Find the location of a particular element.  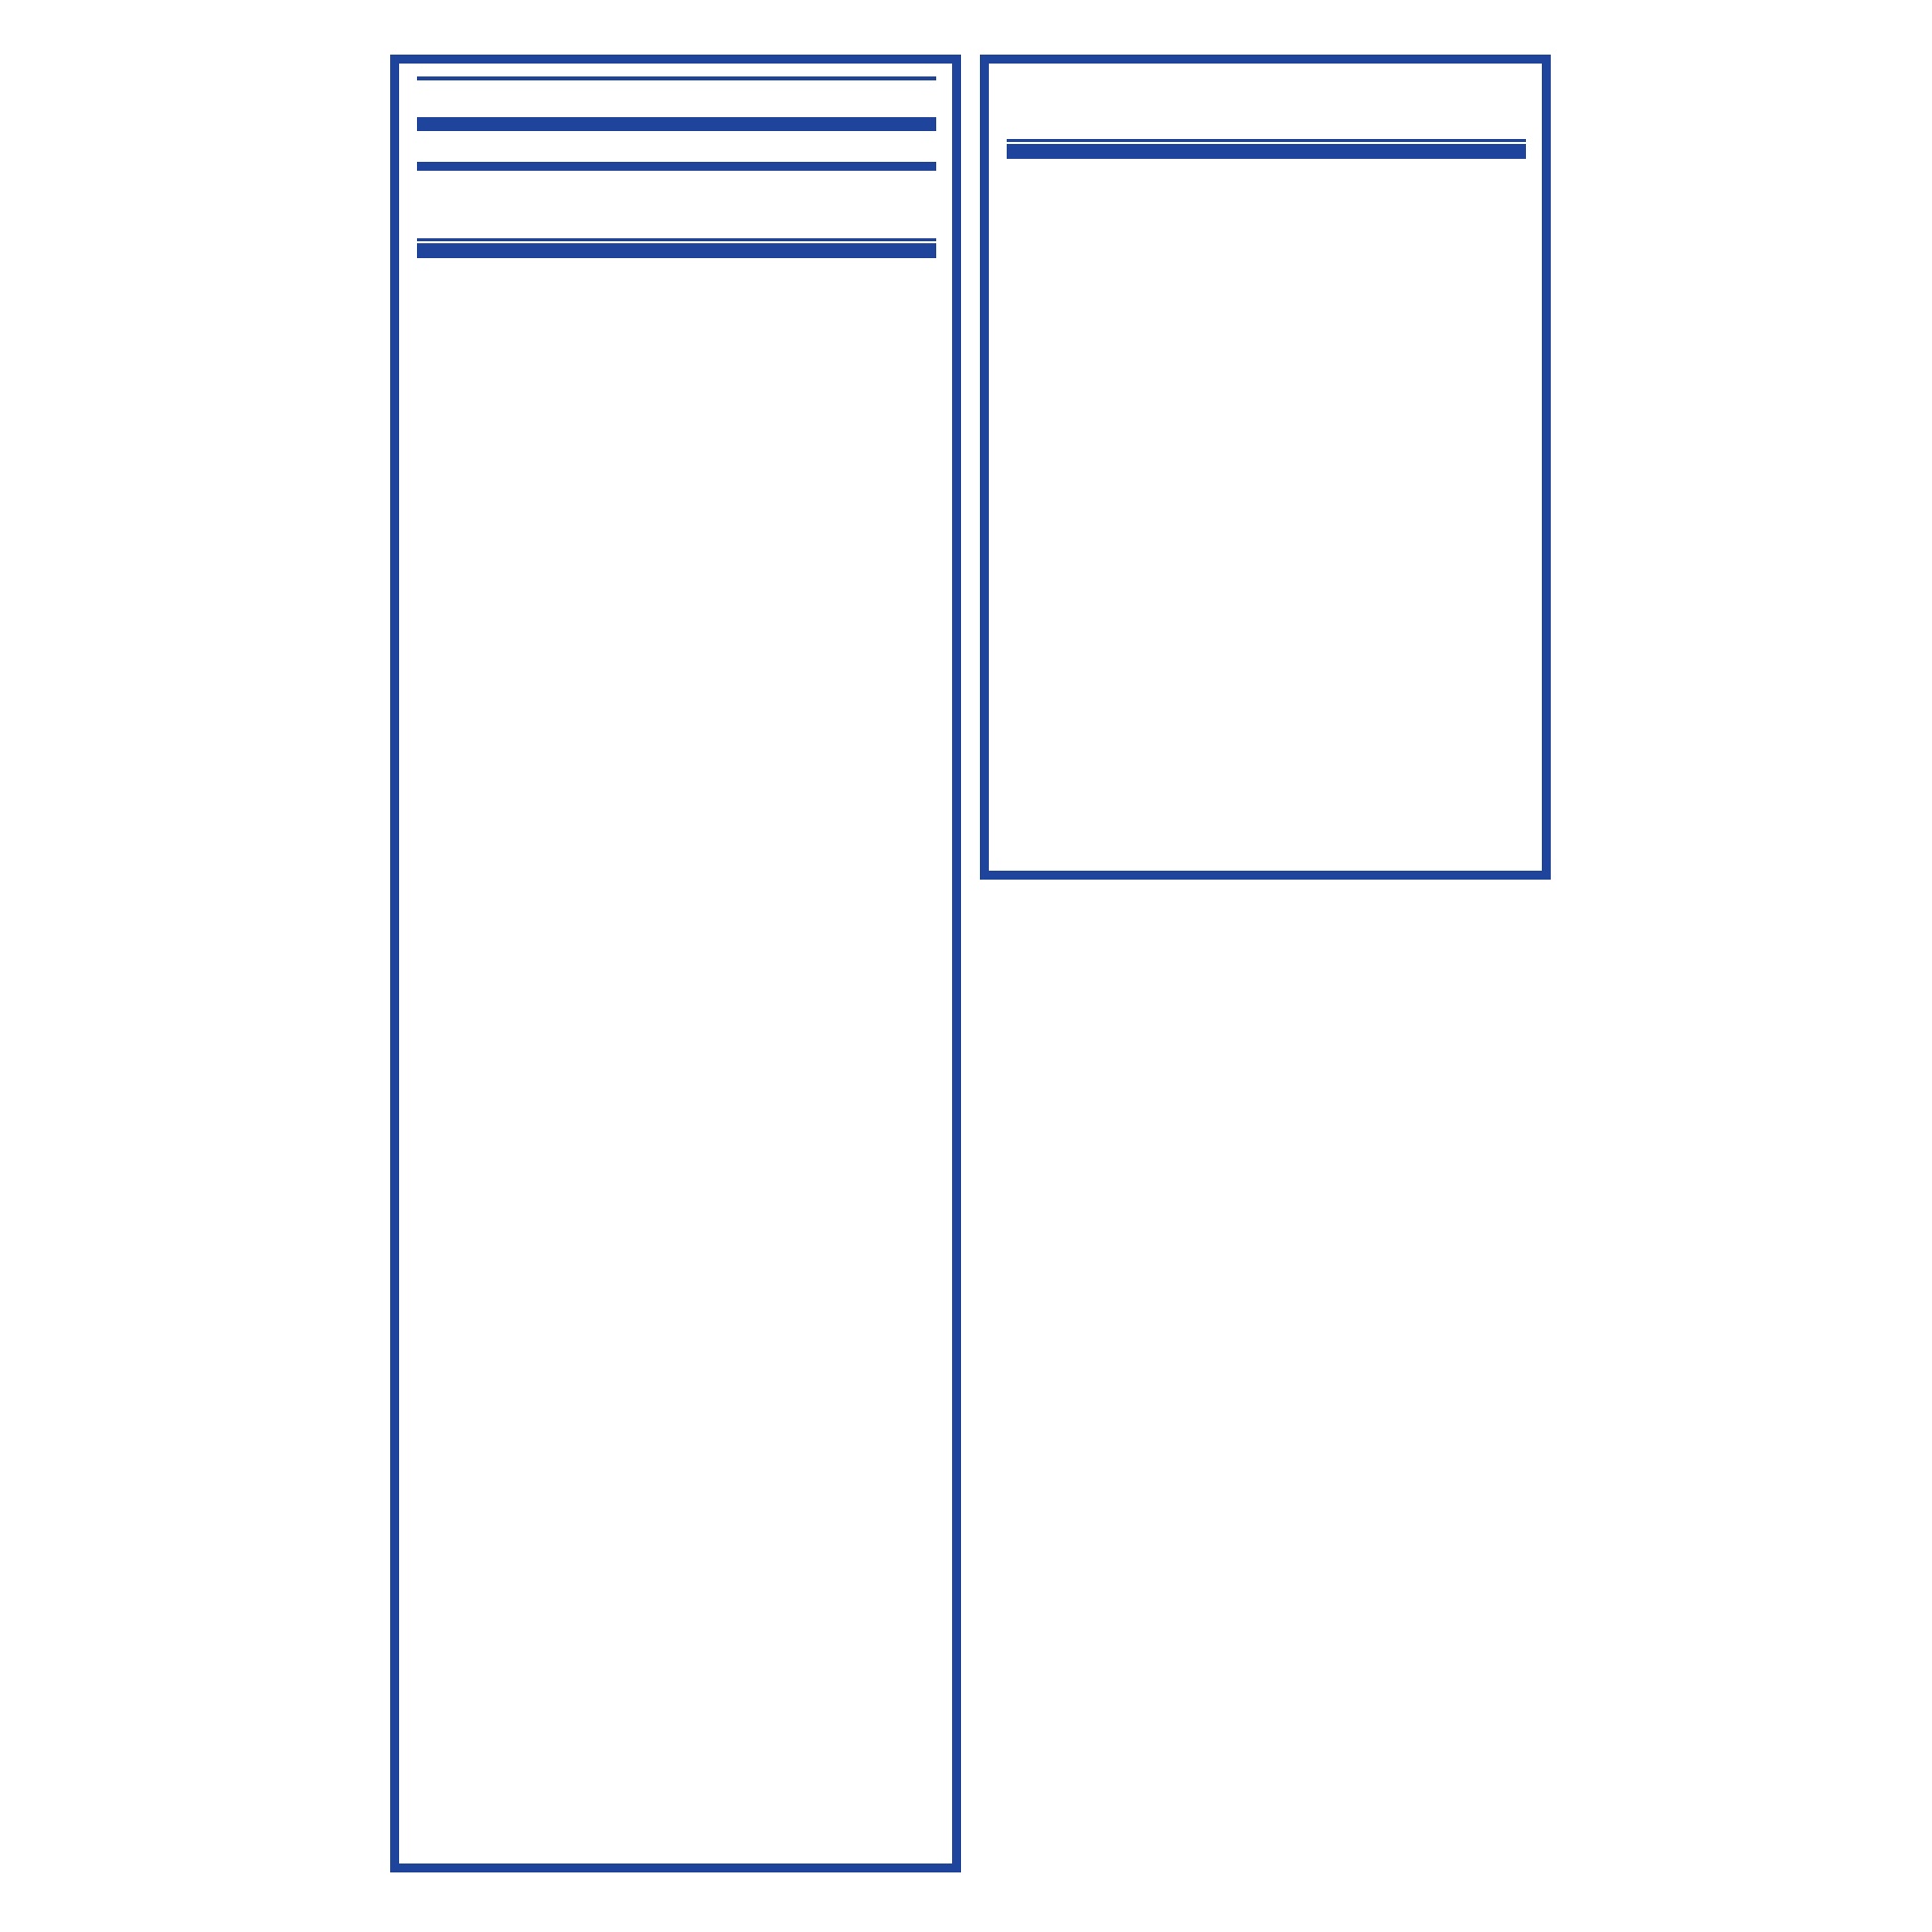

nutrition-facts-minerals-panel is located at coordinates (1265, 468).